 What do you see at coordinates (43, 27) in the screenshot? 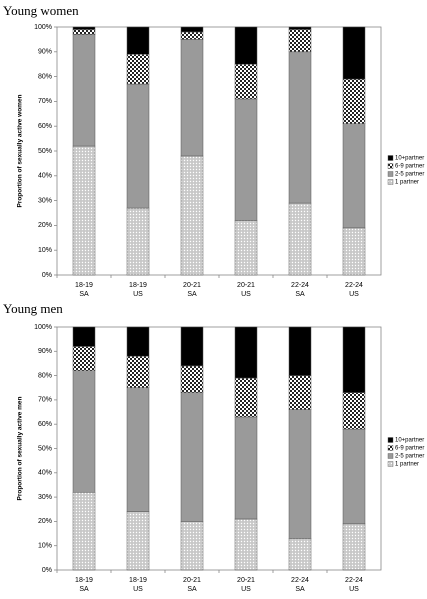
I see `y-tick-label: 100%` at bounding box center [43, 27].